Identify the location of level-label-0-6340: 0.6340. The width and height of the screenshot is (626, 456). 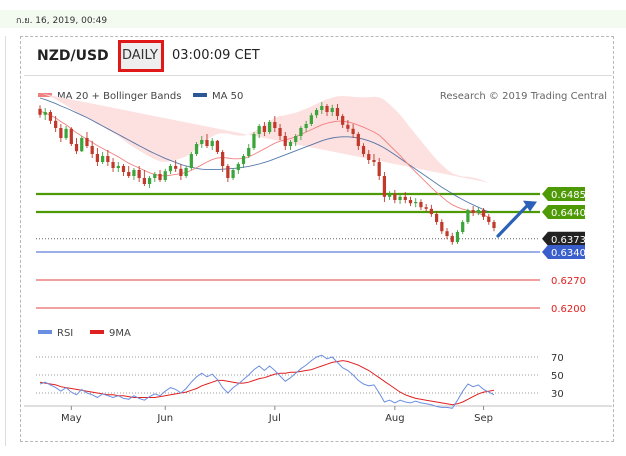
(568, 253).